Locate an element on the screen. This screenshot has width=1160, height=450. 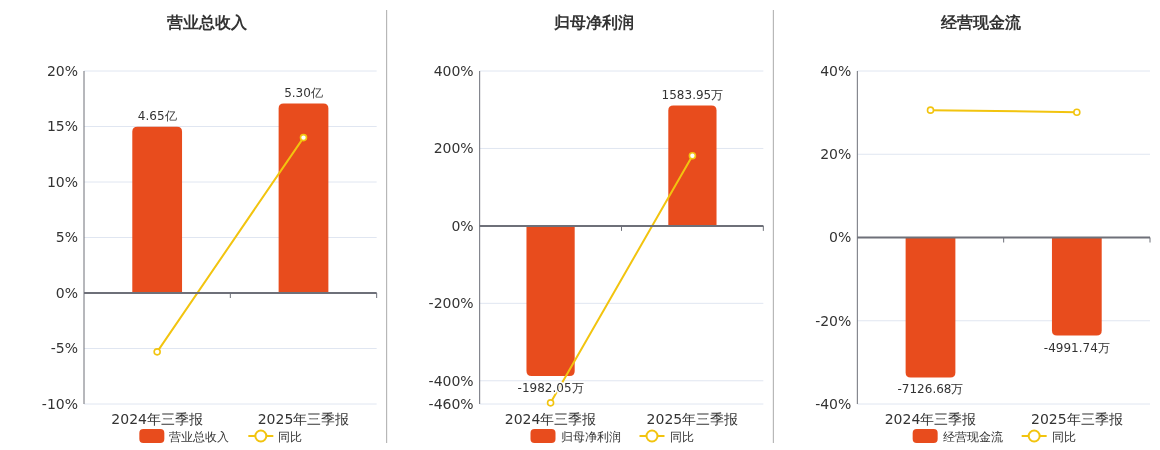
y-tick-label: -5% is located at coordinates (64, 348).